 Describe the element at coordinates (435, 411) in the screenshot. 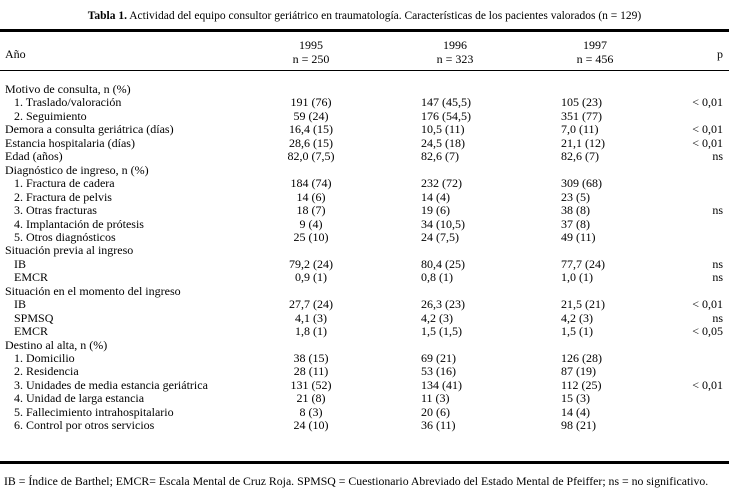

I see `value-1996: 20 (6)` at that location.